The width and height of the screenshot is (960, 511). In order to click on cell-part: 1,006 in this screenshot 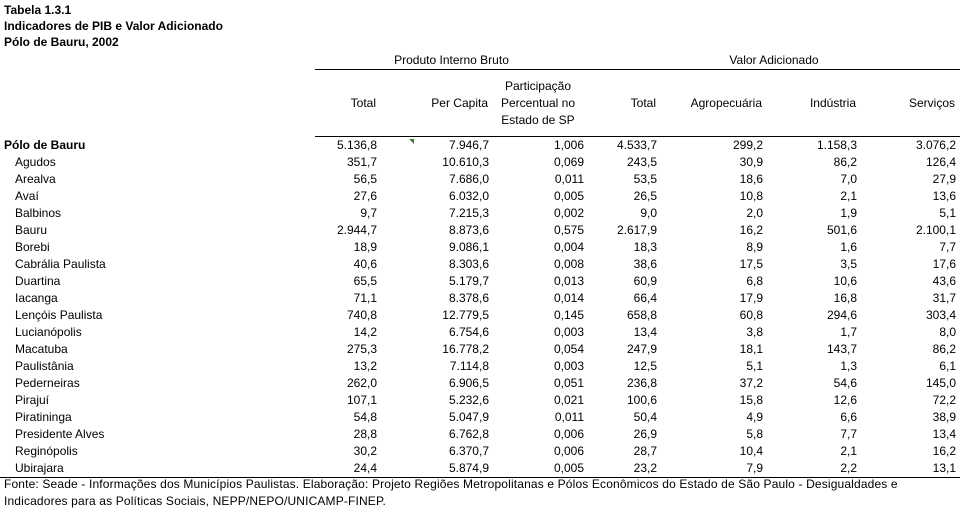, I will do `click(568, 145)`.